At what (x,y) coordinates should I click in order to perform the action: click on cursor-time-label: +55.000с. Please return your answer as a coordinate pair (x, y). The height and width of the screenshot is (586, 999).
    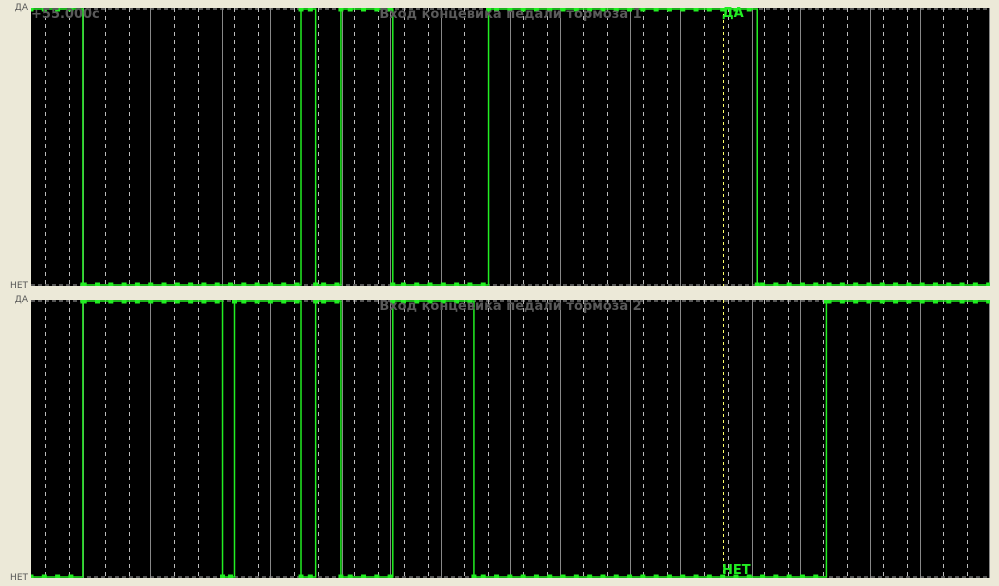
    Looking at the image, I should click on (65, 14).